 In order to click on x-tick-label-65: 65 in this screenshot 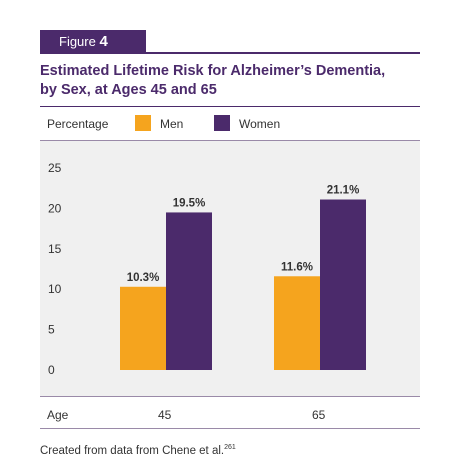, I will do `click(319, 415)`.